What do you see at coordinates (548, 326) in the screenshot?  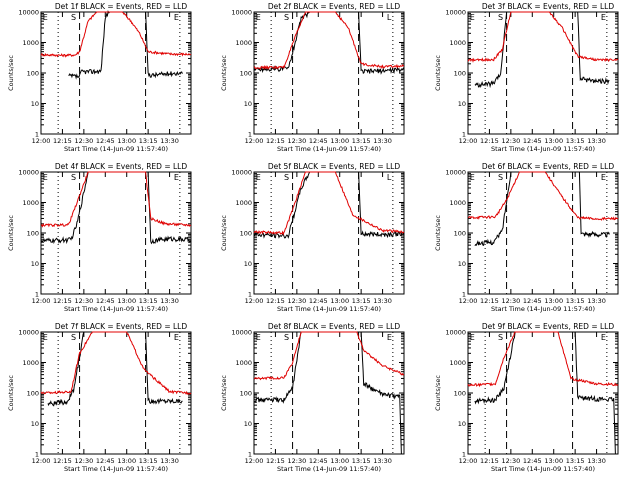 I see `panel-title: Det 9f BLACK = Events, RED = LLD` at bounding box center [548, 326].